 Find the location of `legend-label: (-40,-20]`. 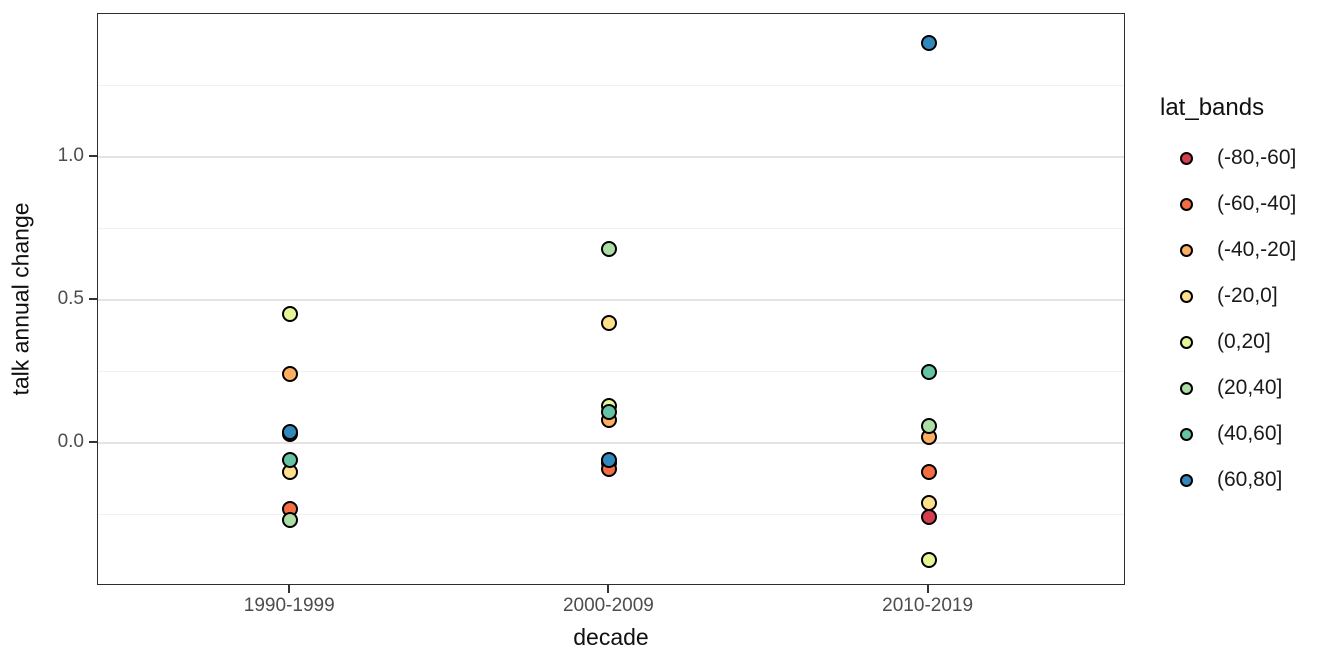

legend-label: (-40,-20] is located at coordinates (1257, 249).